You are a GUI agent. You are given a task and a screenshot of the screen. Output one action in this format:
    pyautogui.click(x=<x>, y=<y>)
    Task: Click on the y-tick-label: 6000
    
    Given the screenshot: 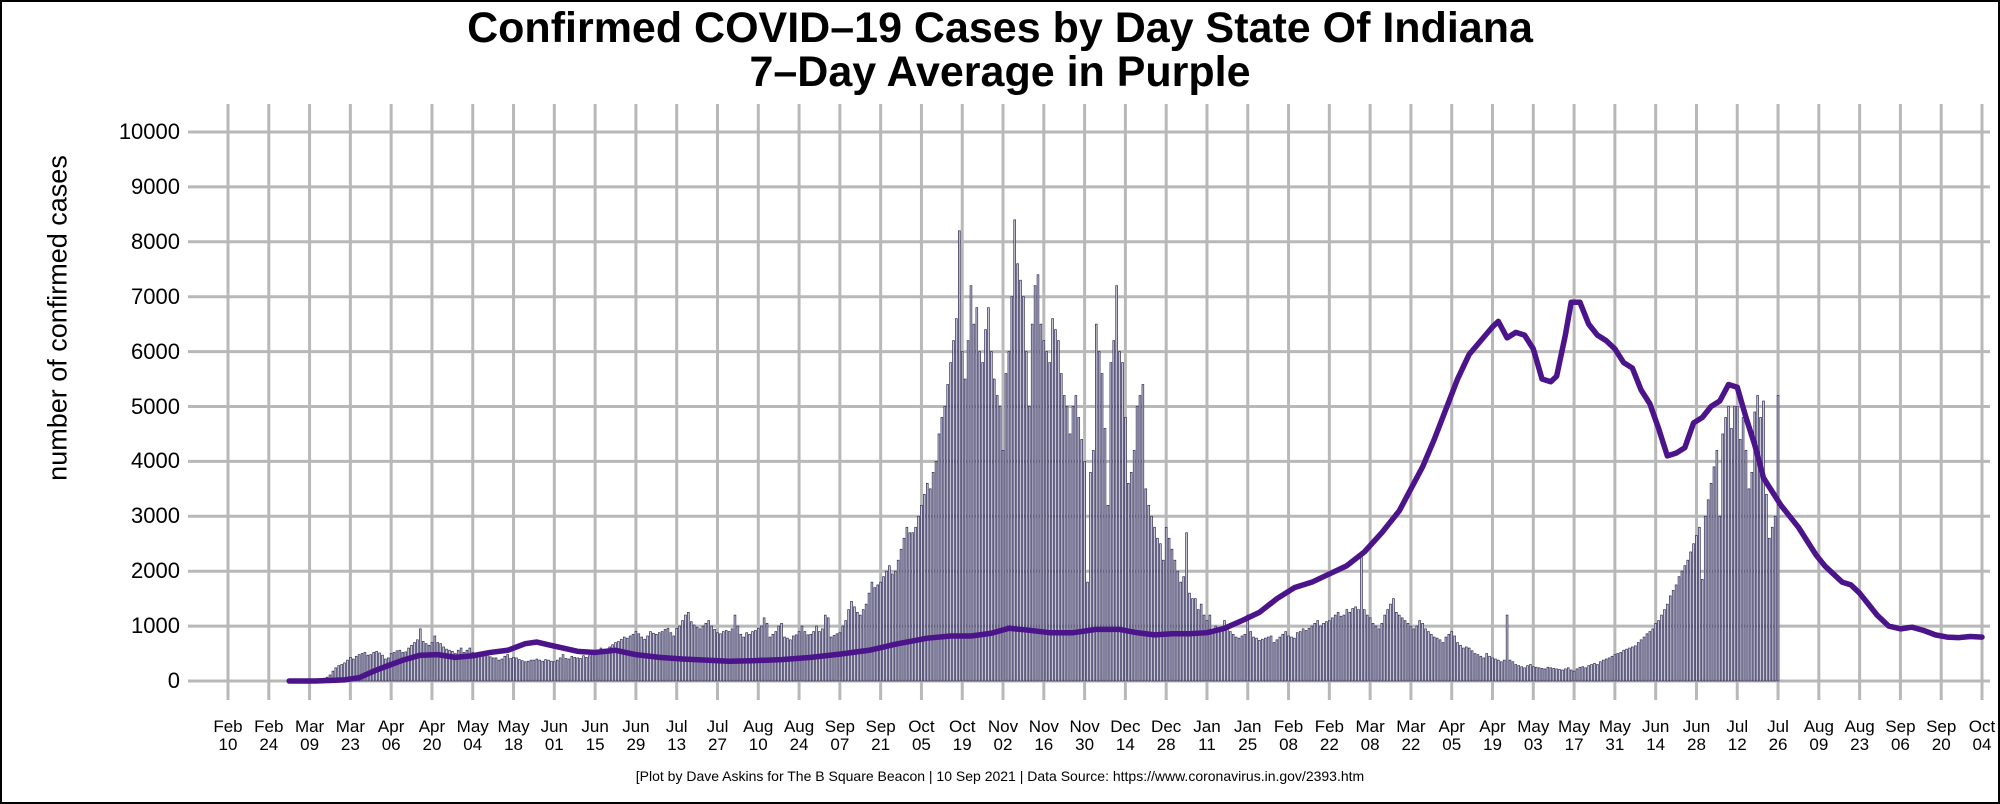 What is the action you would take?
    pyautogui.click(x=155, y=351)
    